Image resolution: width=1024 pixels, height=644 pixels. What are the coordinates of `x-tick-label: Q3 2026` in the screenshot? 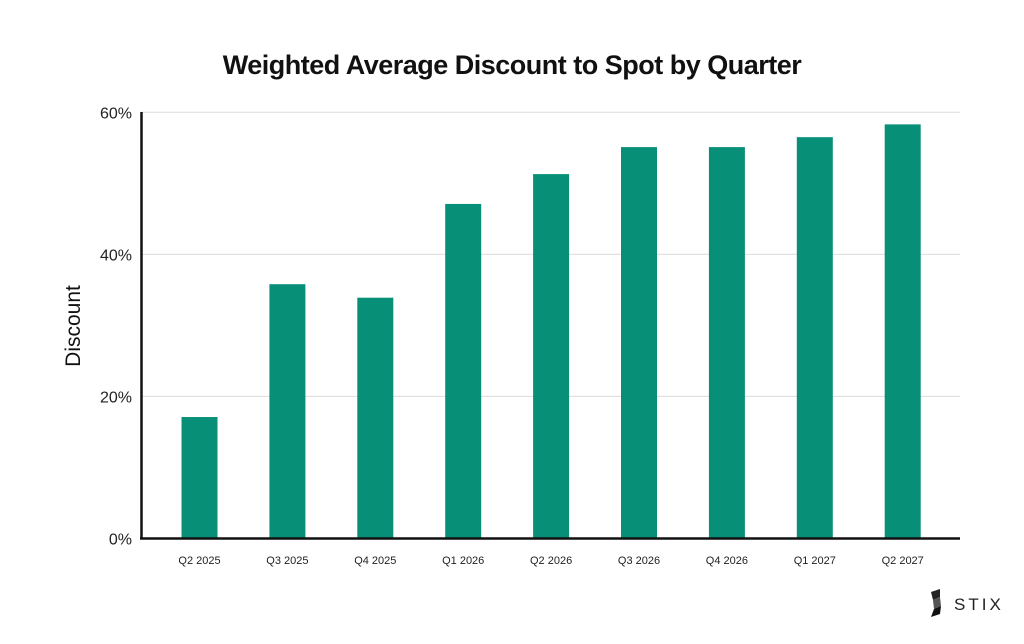 It's located at (639, 561).